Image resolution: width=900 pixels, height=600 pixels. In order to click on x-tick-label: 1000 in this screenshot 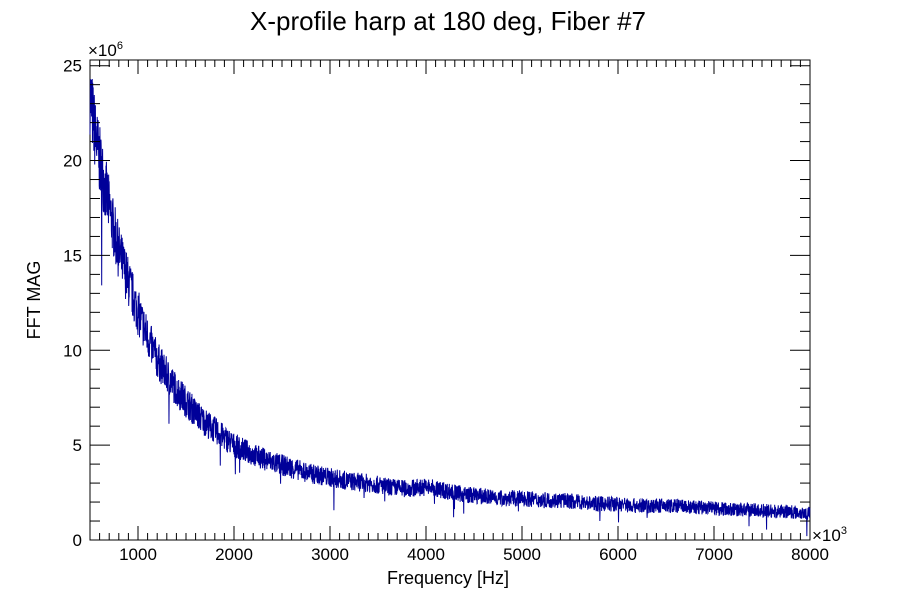, I will do `click(138, 554)`.